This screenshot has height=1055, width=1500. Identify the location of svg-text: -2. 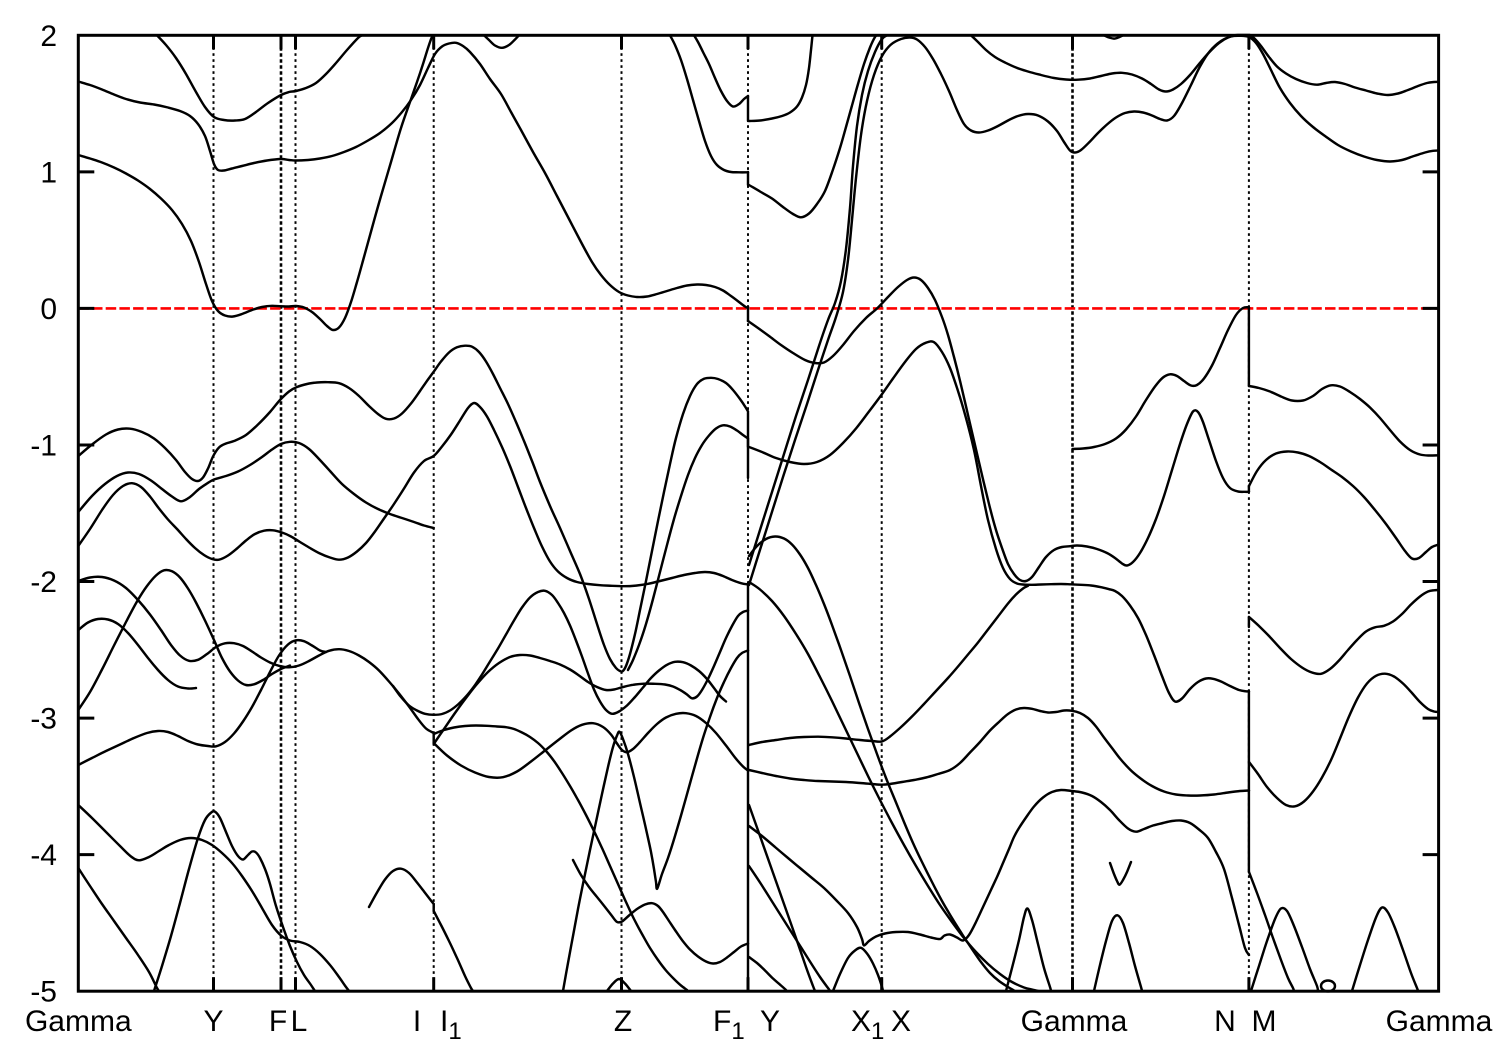
(43, 582).